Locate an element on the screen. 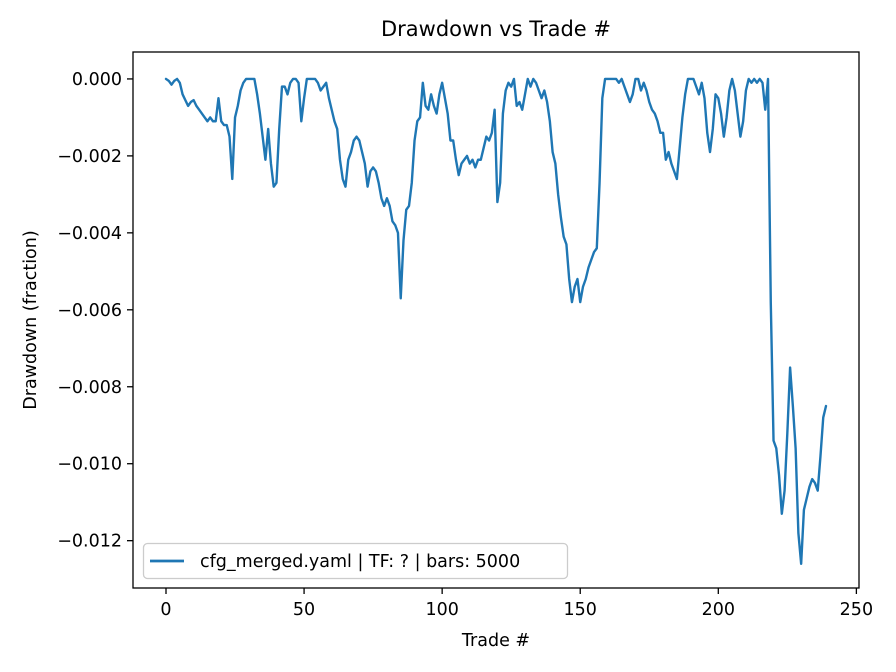 This screenshot has height=672, width=896. y-tick-label: −0.010 is located at coordinates (89, 465).